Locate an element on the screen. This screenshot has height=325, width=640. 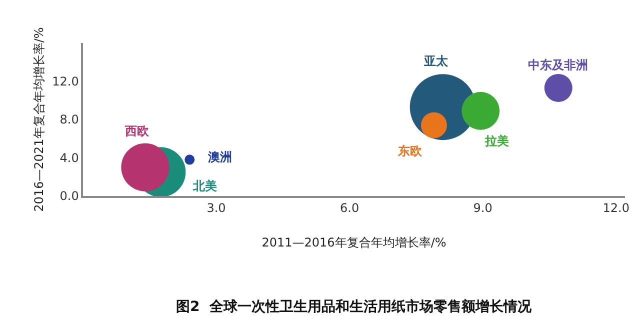
series-label: 北美 is located at coordinates (204, 186).